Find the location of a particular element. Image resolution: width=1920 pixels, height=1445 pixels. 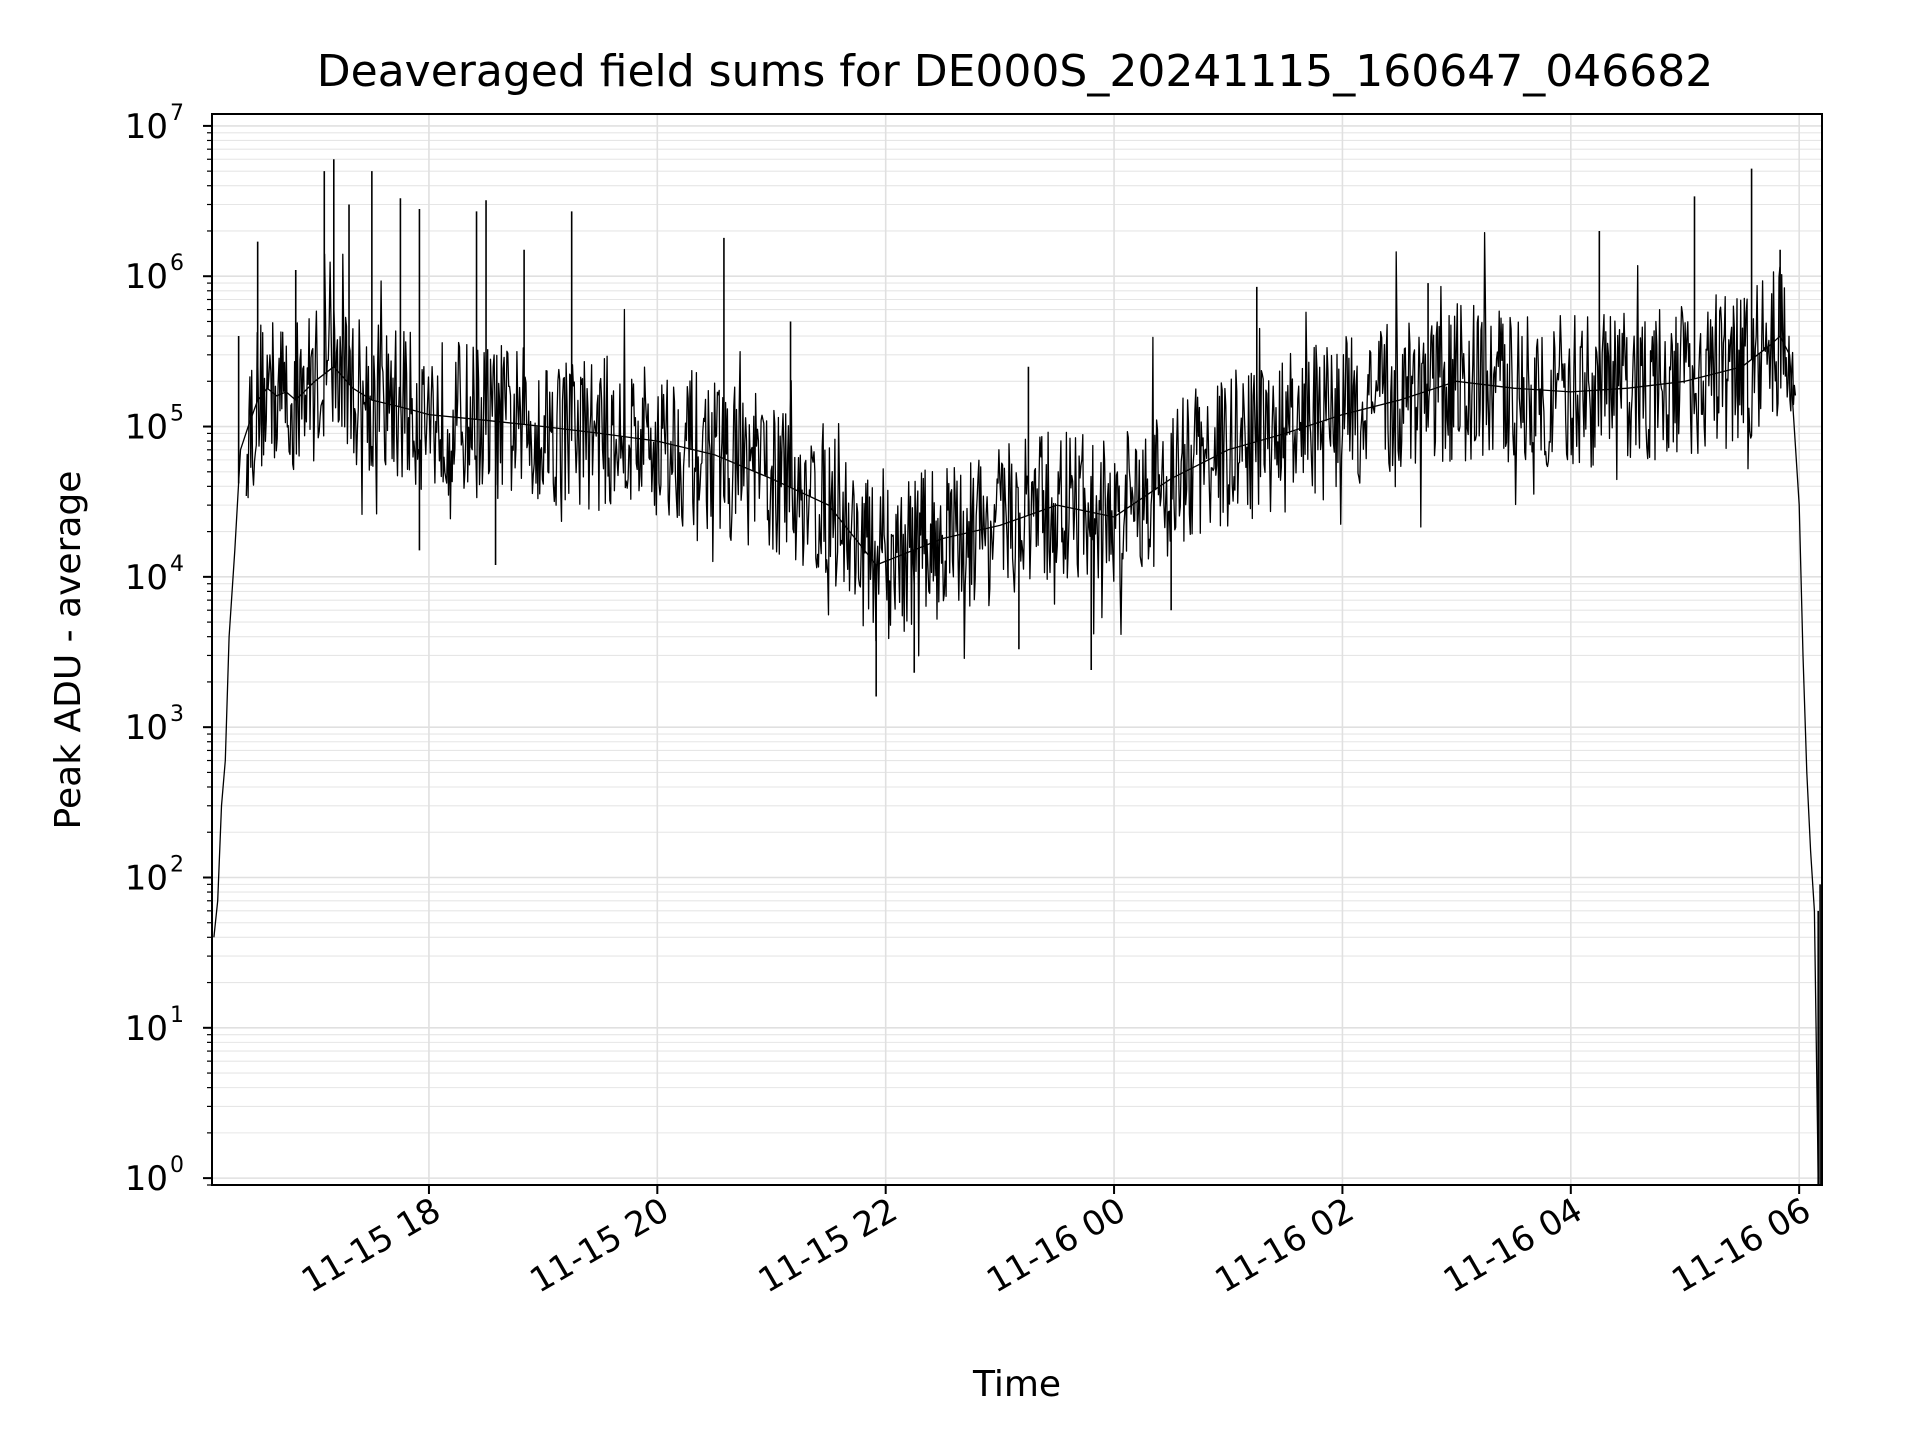

x-tick-label: 11-16 04 is located at coordinates (1513, 1245).